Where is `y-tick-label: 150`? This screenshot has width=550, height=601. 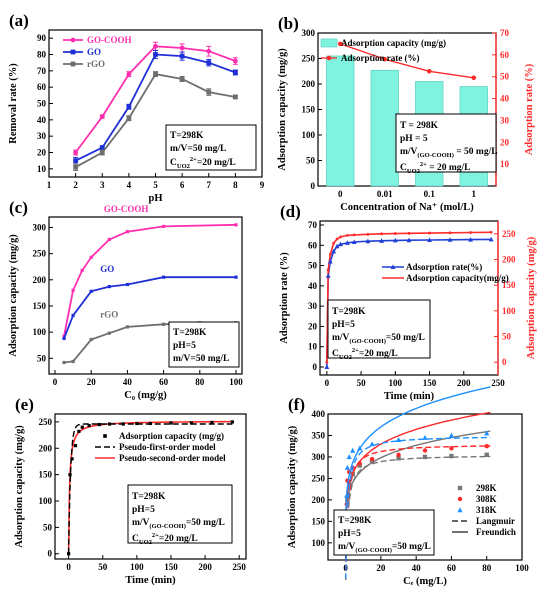
y-tick-label: 150 is located at coordinates (309, 110).